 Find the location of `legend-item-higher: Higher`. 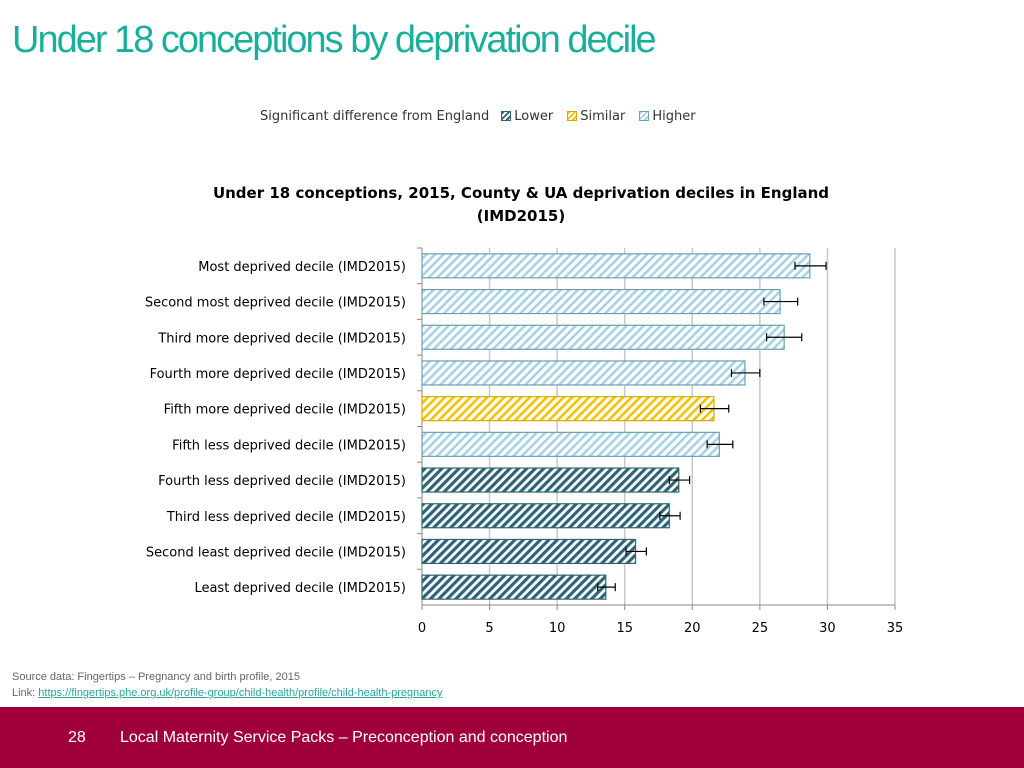

legend-item-higher: Higher is located at coordinates (667, 116).